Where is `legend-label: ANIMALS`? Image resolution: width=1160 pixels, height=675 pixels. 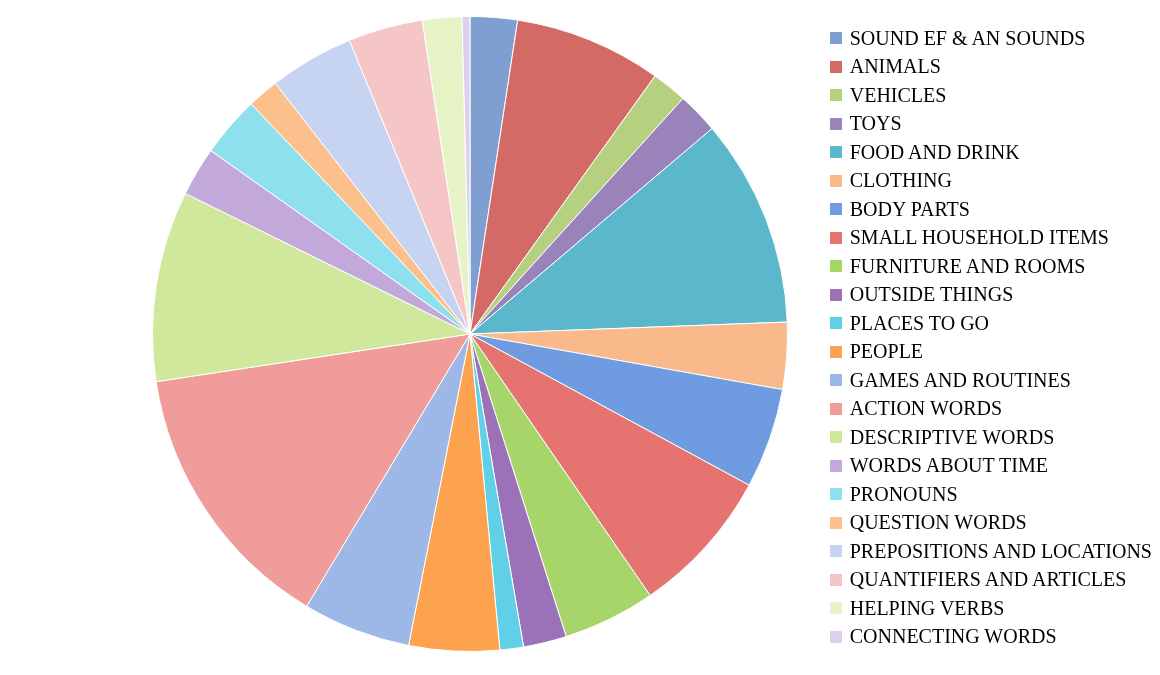 legend-label: ANIMALS is located at coordinates (895, 67).